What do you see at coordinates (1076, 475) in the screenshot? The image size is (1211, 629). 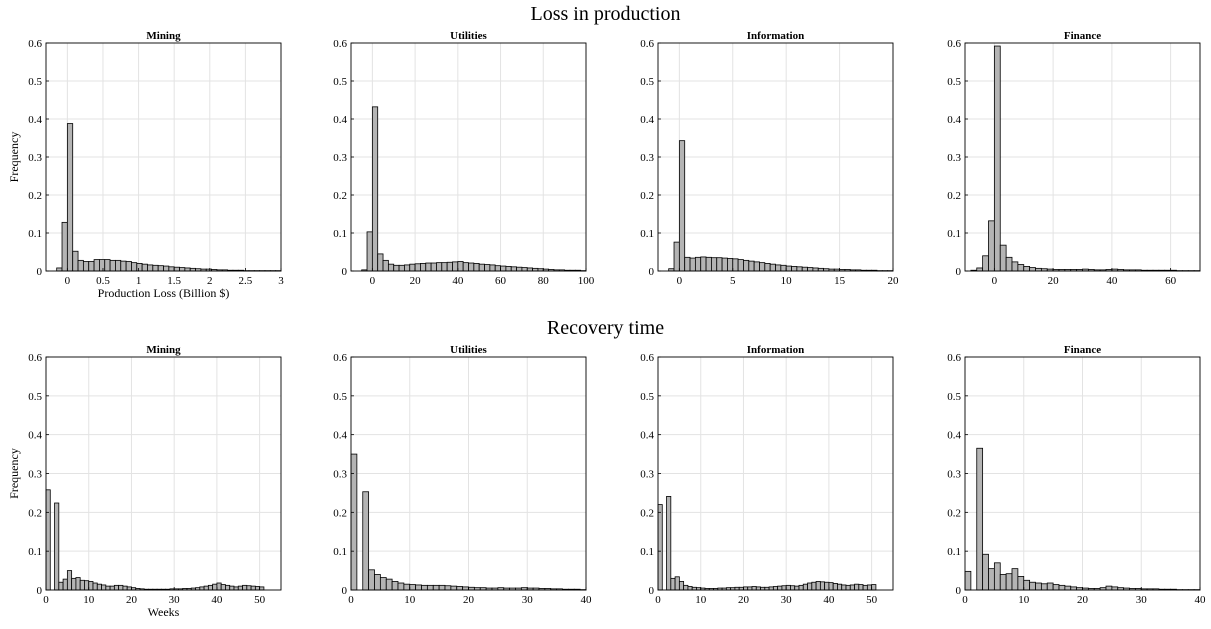 I see `histogram-7: 0 10 20 30 40 0 0.1 0.2 0.3 0.4 0.5 0.6 Finance` at bounding box center [1076, 475].